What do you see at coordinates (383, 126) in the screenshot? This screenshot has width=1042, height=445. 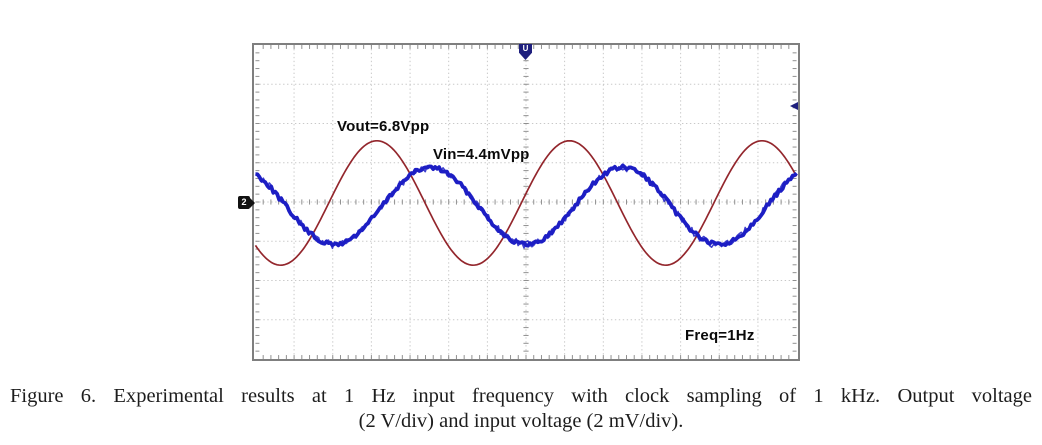 I see `vout-annotation: Vout=6.8Vpp` at bounding box center [383, 126].